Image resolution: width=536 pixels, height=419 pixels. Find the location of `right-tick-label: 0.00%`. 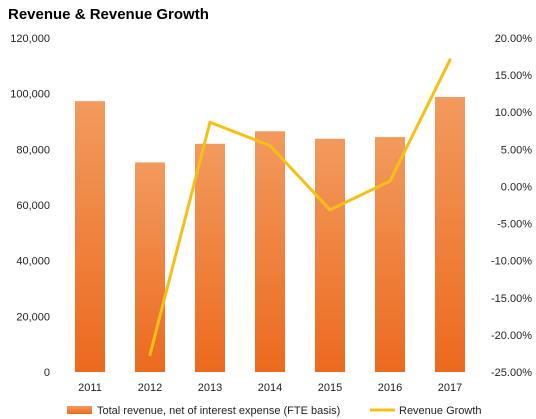

right-tick-label: 0.00% is located at coordinates (516, 187).